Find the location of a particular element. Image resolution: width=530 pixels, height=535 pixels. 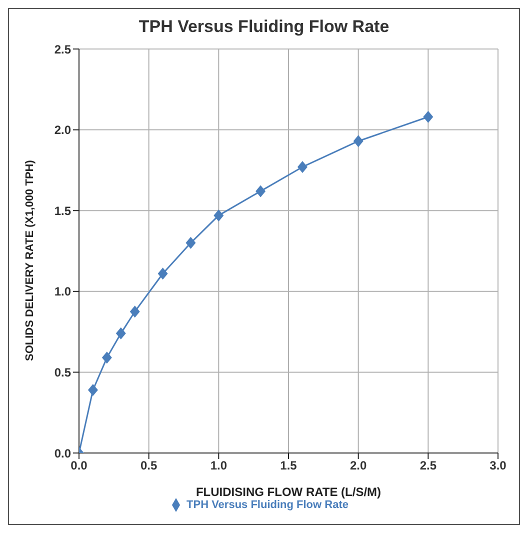

y-tick-label: 0.5 is located at coordinates (63, 372).